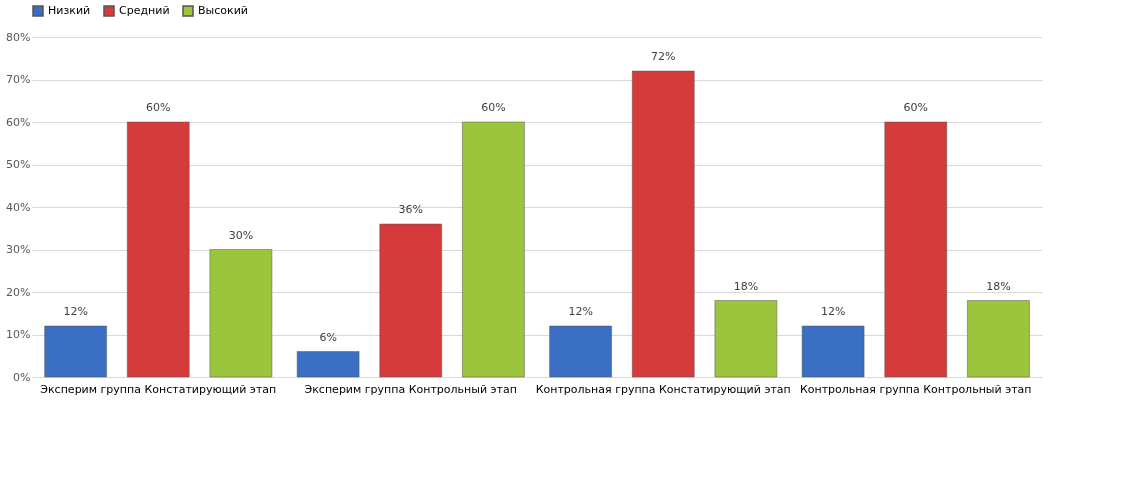 The width and height of the screenshot is (1144, 497). I want to click on y-tick-label: 10%, so click(18, 334).